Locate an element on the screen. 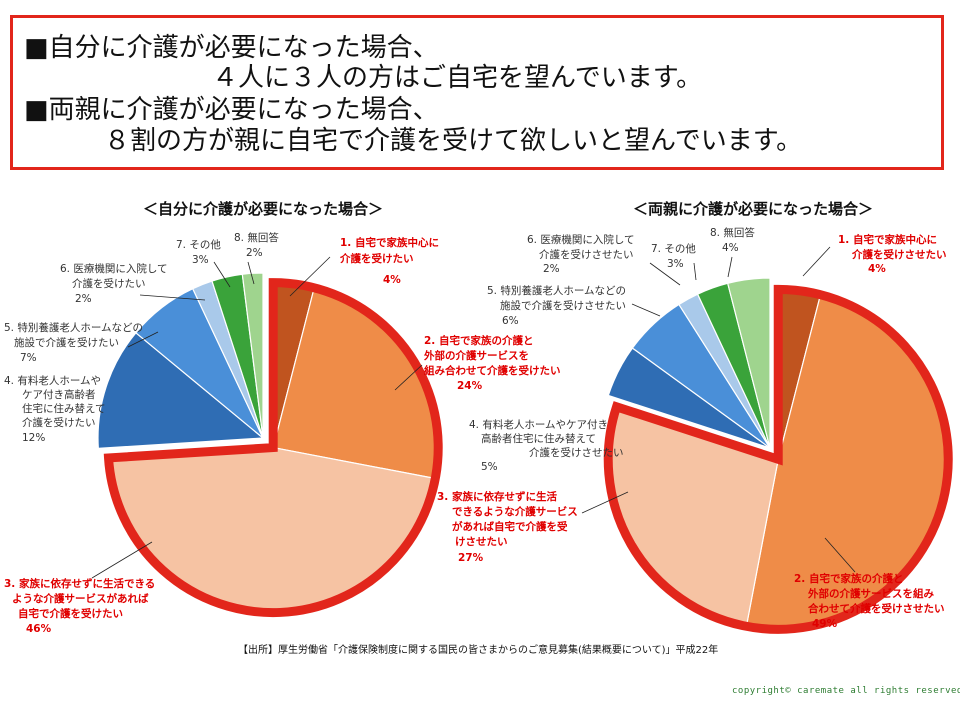  pie-2-label-6-line-2: 介護を受けさせたい is located at coordinates (586, 254).